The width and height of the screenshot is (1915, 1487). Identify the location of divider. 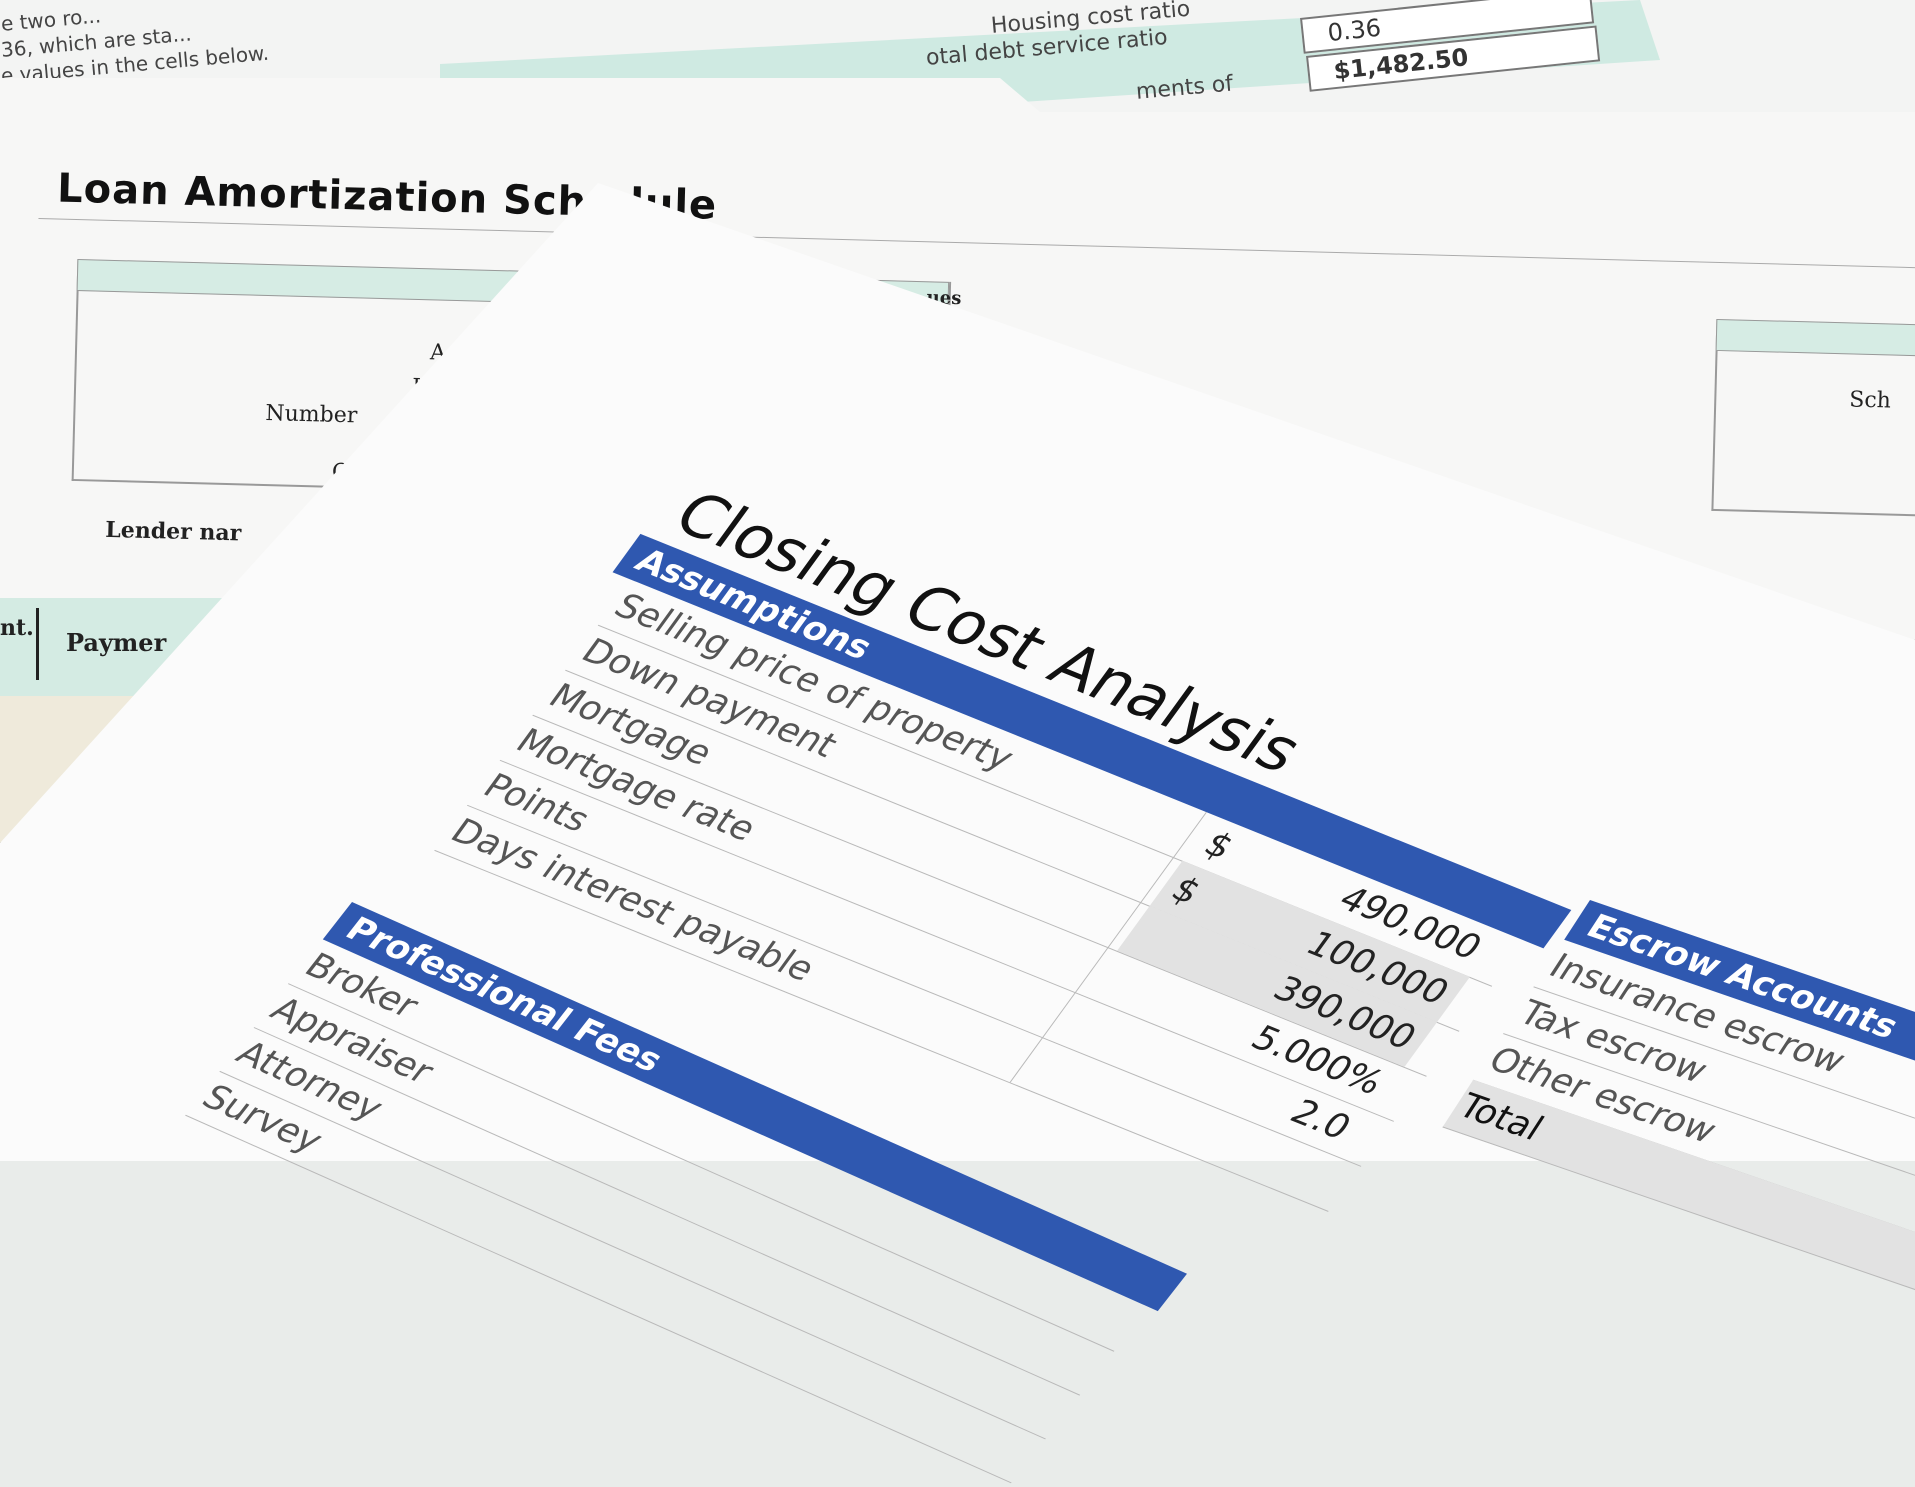
(976, 243).